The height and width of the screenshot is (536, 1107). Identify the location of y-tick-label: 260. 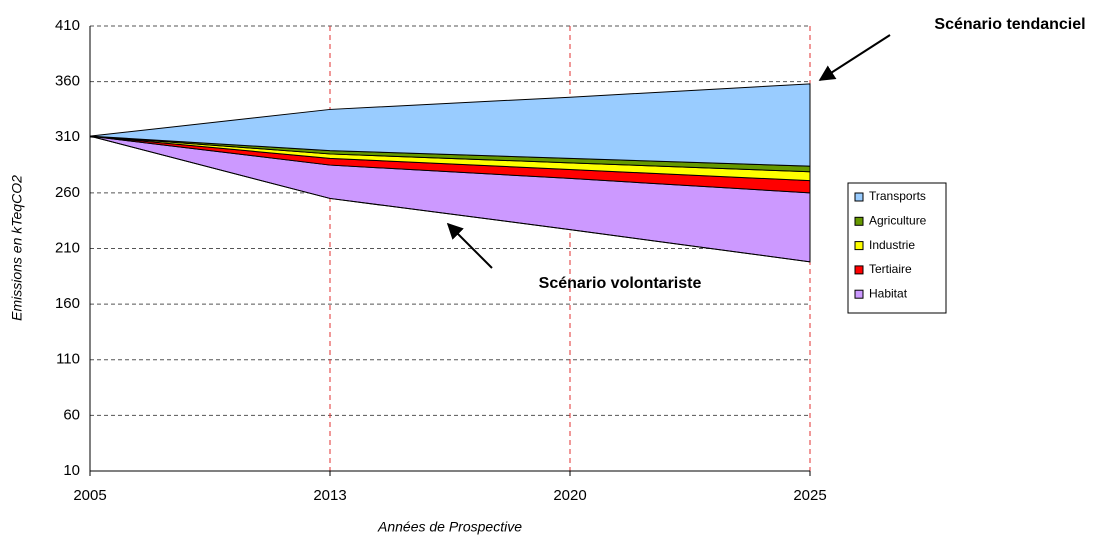
(67, 192).